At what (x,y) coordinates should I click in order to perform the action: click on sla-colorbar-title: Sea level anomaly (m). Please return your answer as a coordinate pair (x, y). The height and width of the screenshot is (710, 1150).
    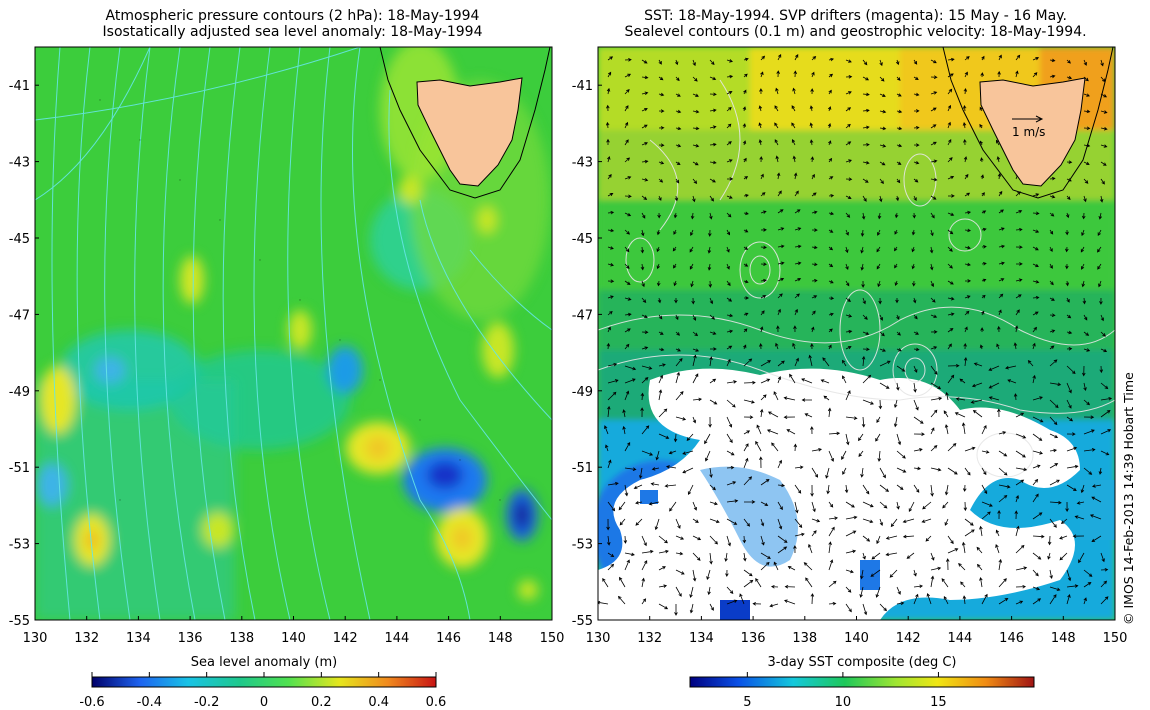
    Looking at the image, I should click on (264, 662).